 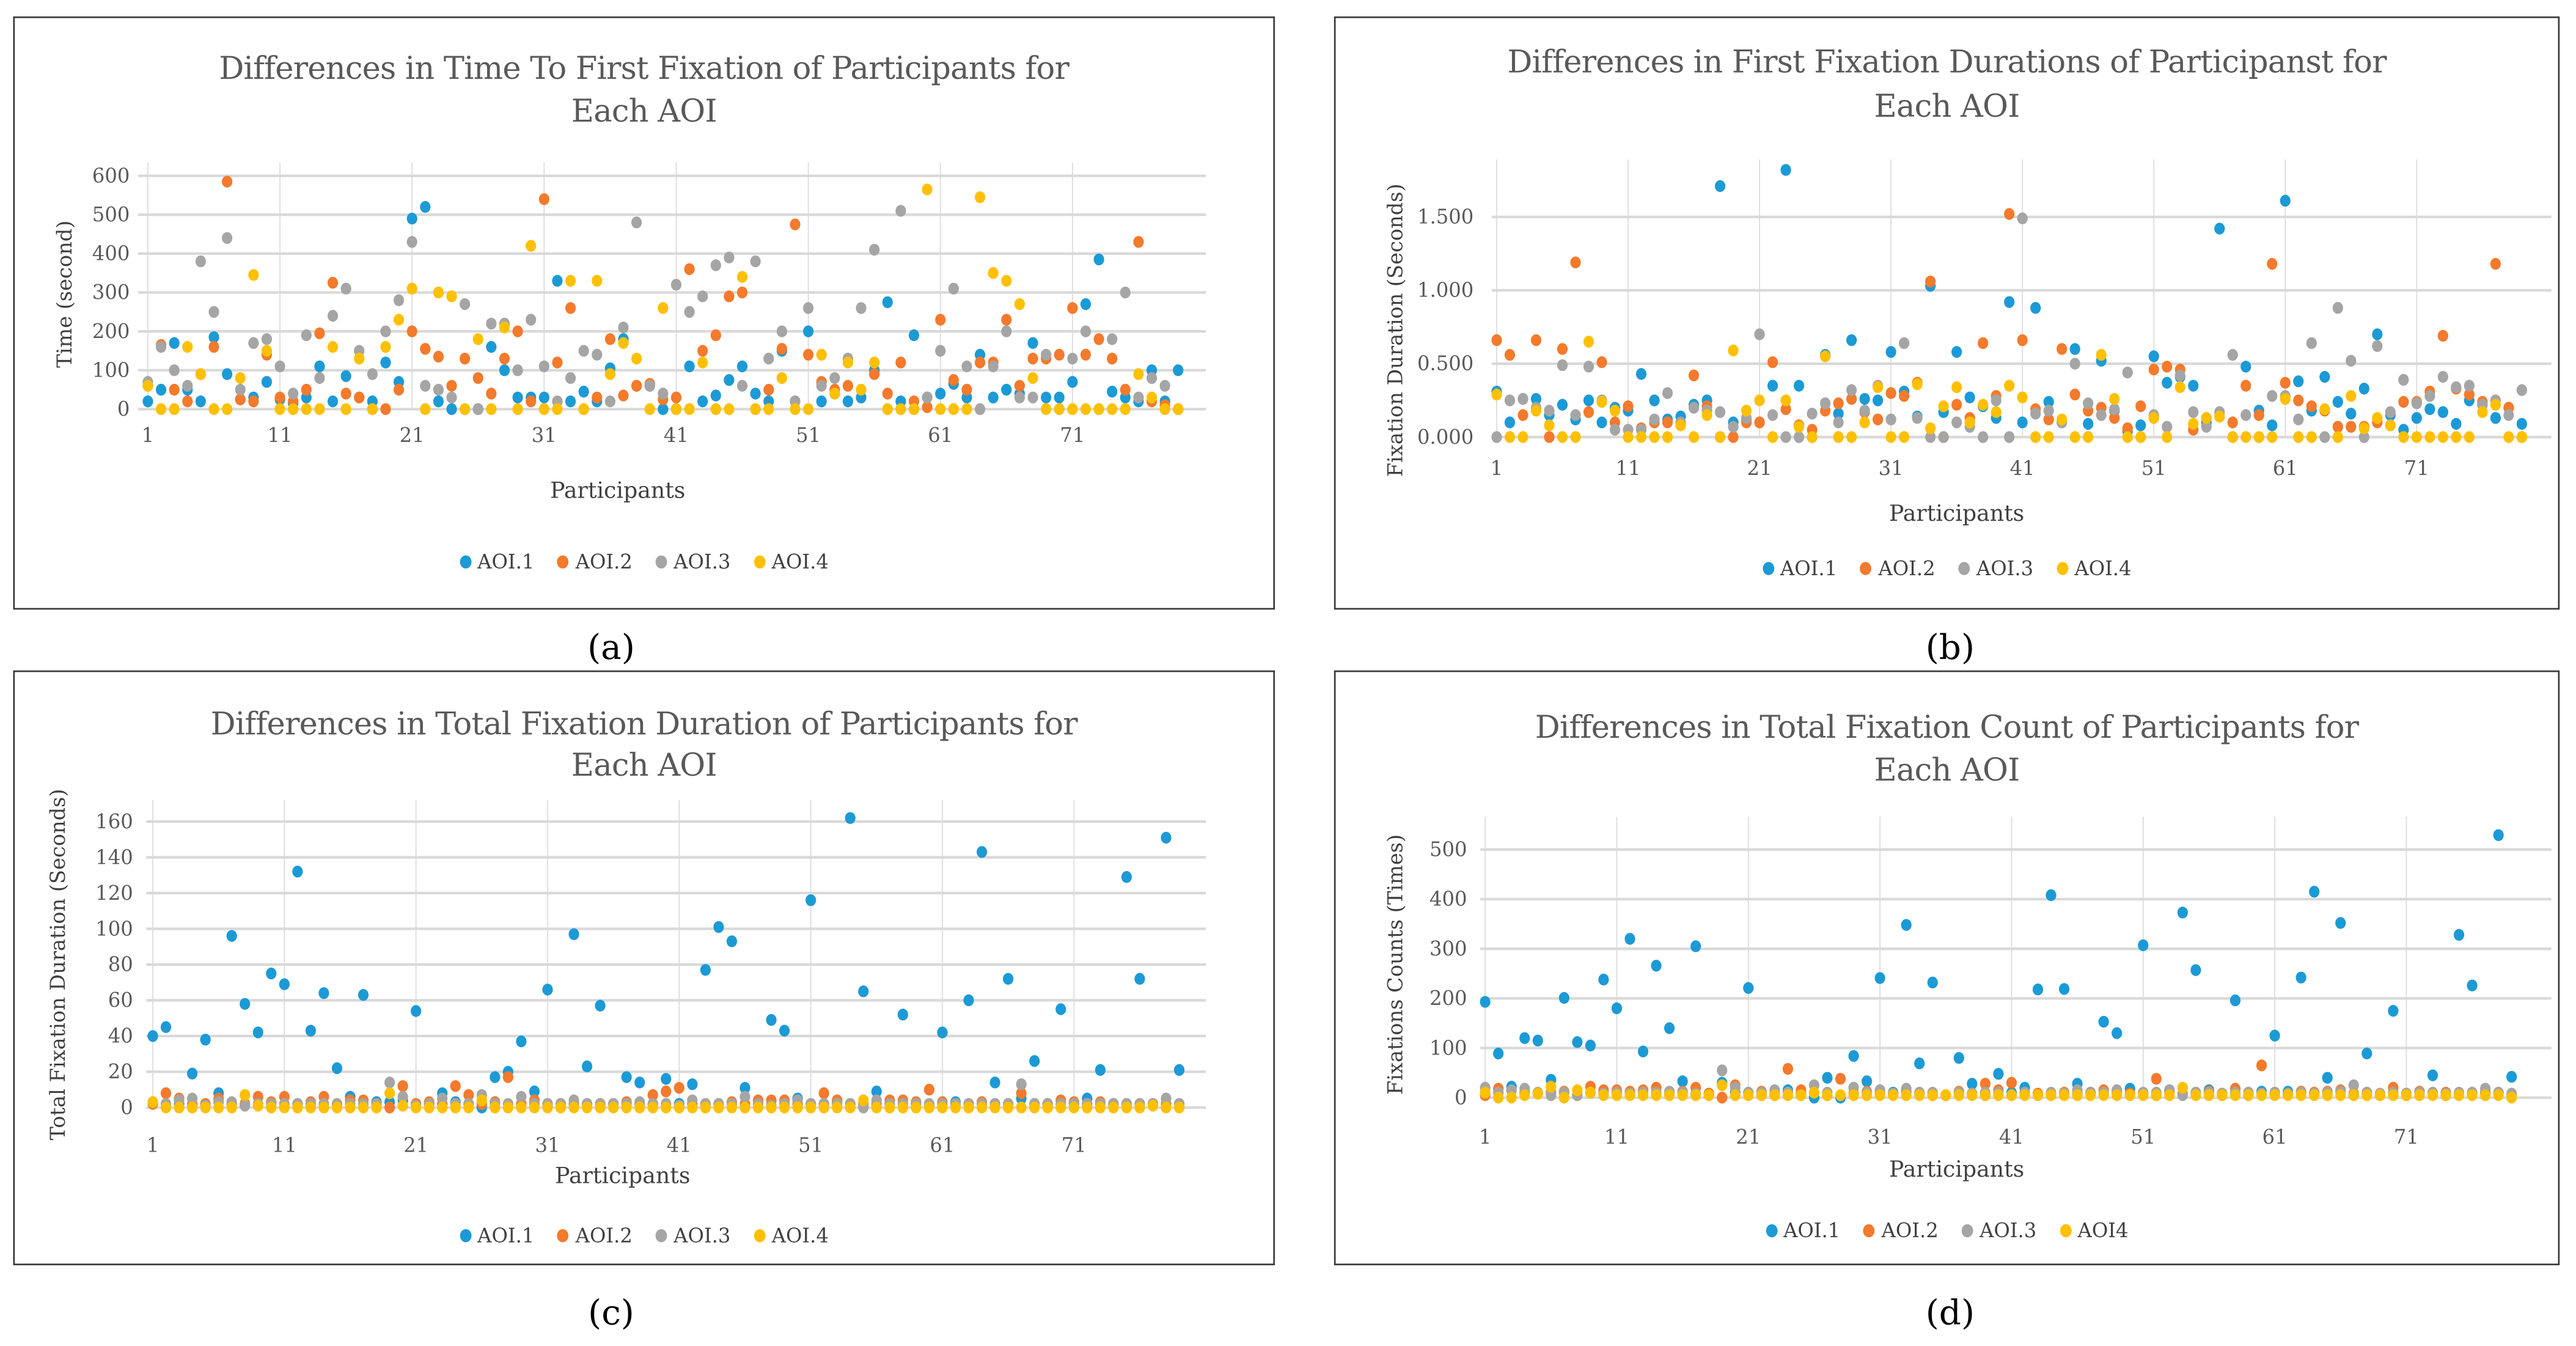 I want to click on legend-item: AOI.2, so click(x=595, y=562).